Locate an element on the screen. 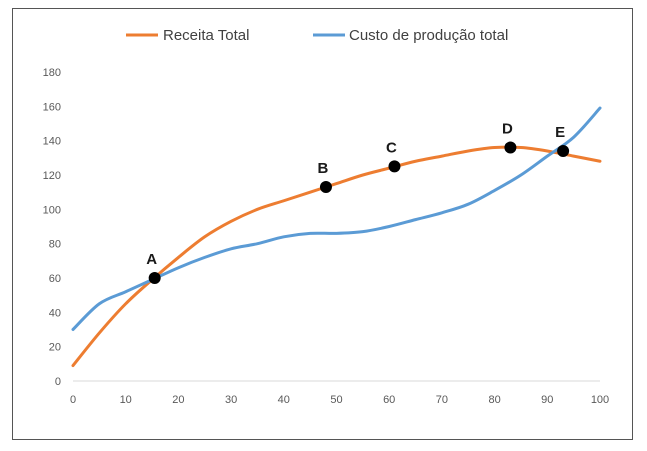 The width and height of the screenshot is (647, 451). y-tick-label: 120 is located at coordinates (52, 176).